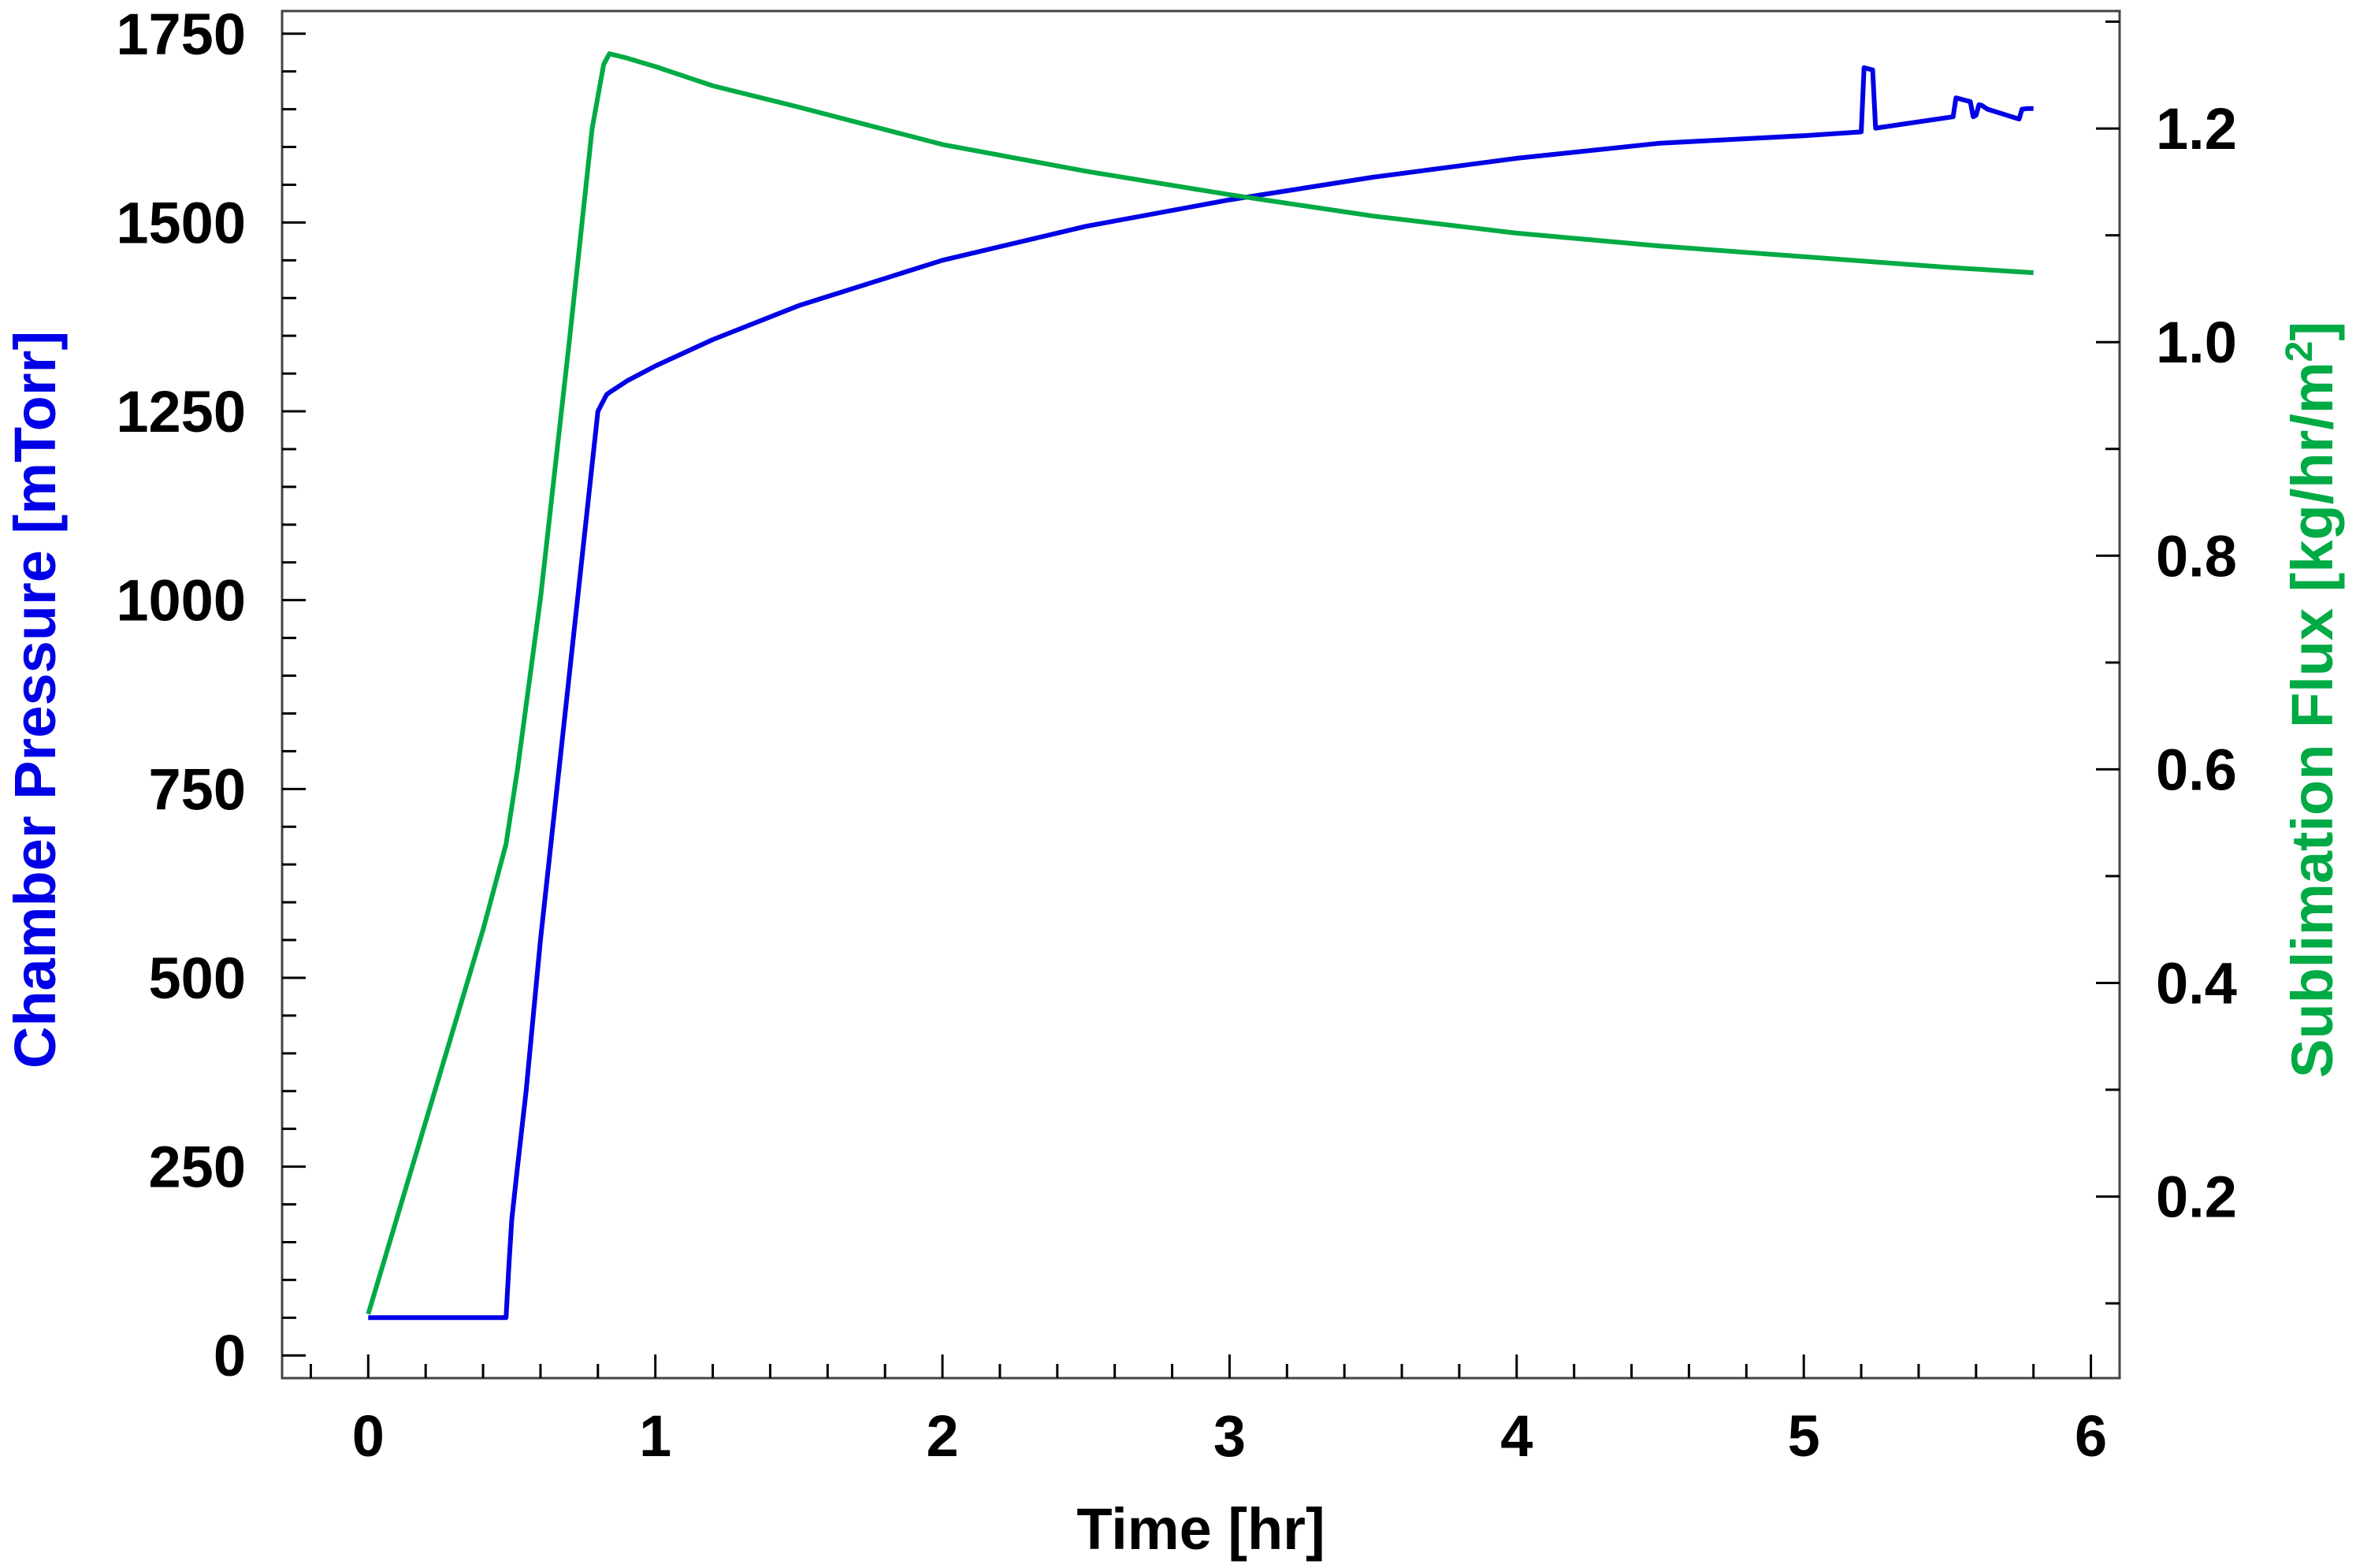 This screenshot has height=1568, width=2356. I want to click on x-tick-label: 5, so click(1804, 1436).